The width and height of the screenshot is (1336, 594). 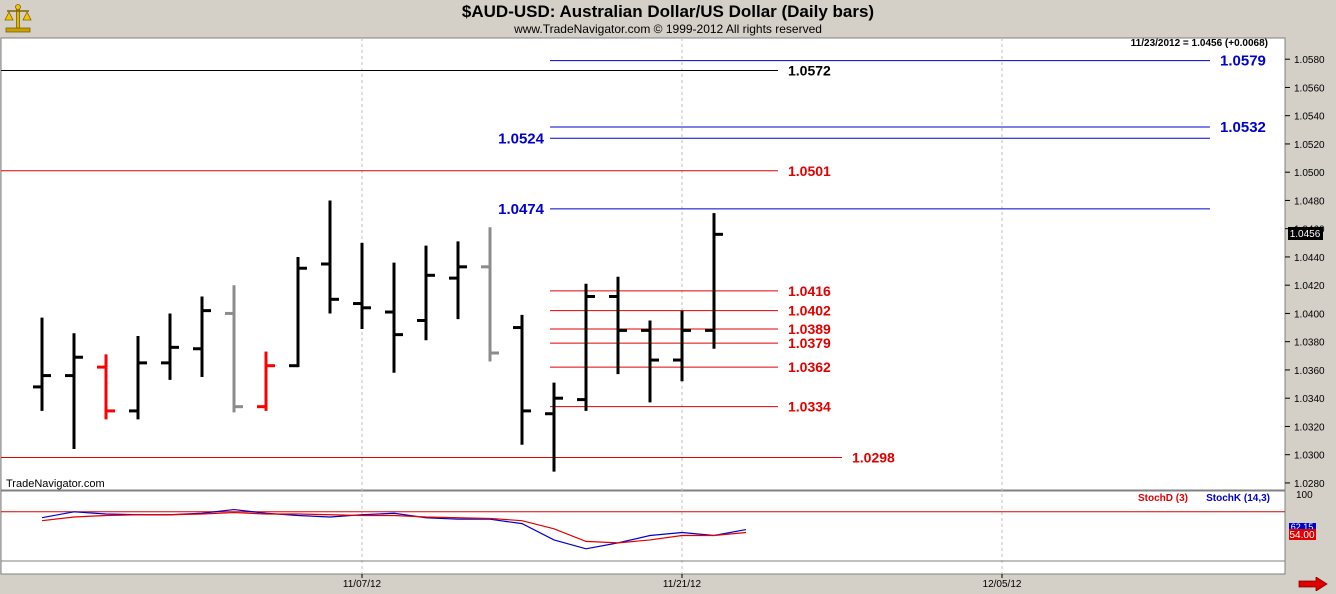 I want to click on y-tick-label: 1.0580, so click(x=1309, y=60).